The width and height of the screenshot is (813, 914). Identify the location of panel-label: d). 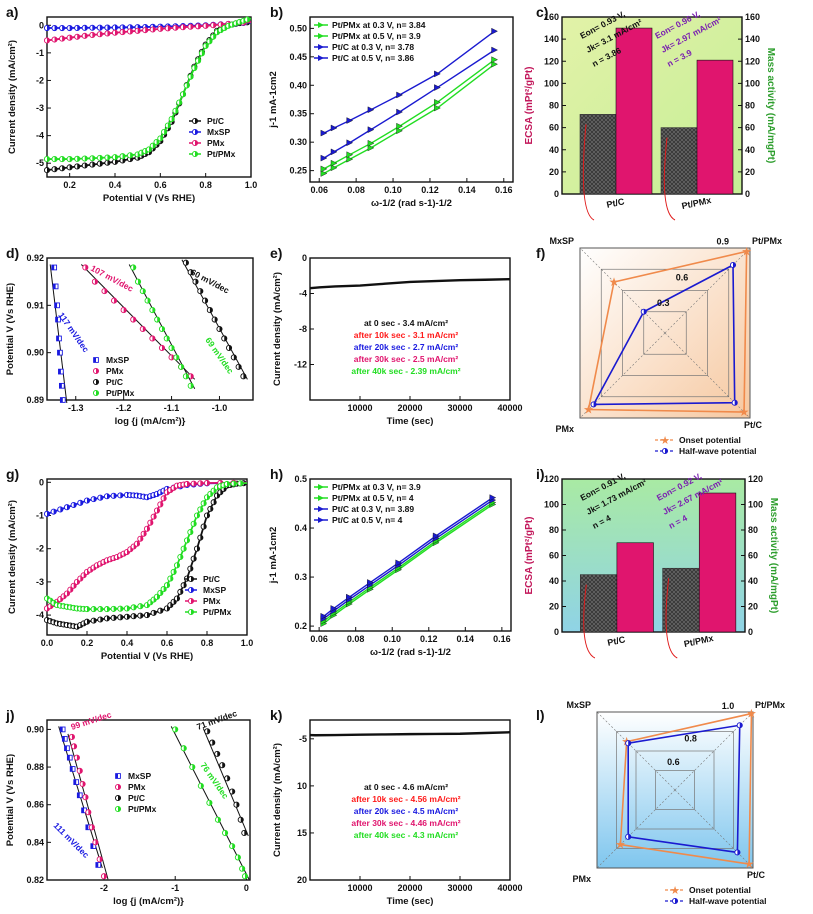
(12, 253).